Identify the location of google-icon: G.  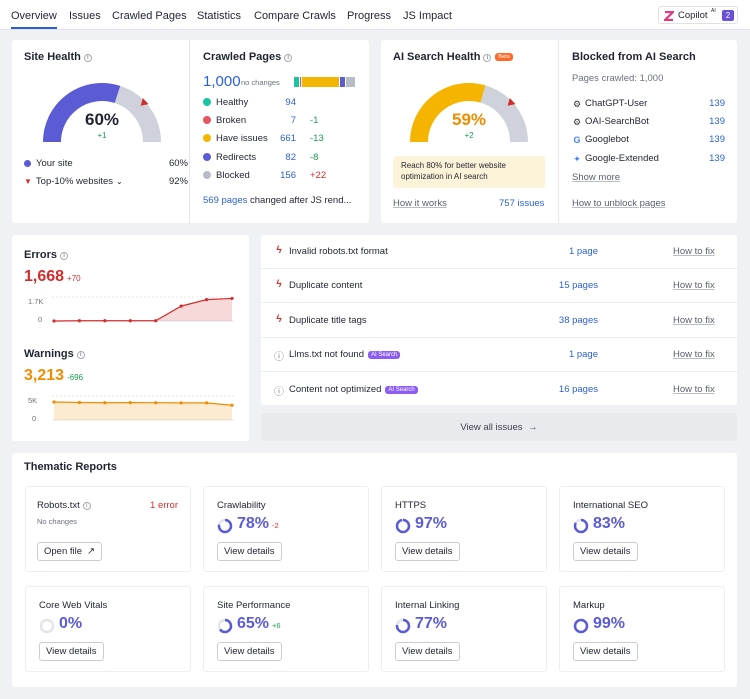
(577, 140).